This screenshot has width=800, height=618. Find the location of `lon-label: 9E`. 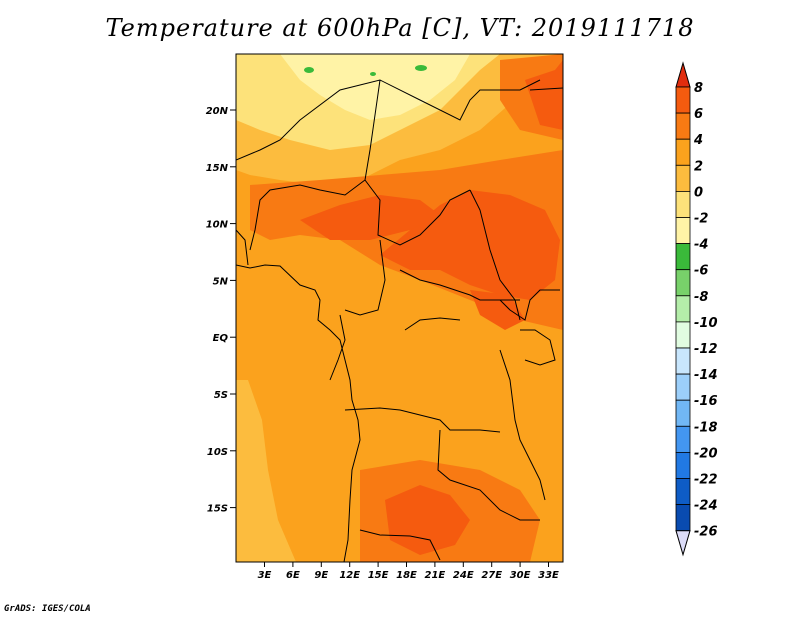

lon-label: 9E is located at coordinates (321, 575).